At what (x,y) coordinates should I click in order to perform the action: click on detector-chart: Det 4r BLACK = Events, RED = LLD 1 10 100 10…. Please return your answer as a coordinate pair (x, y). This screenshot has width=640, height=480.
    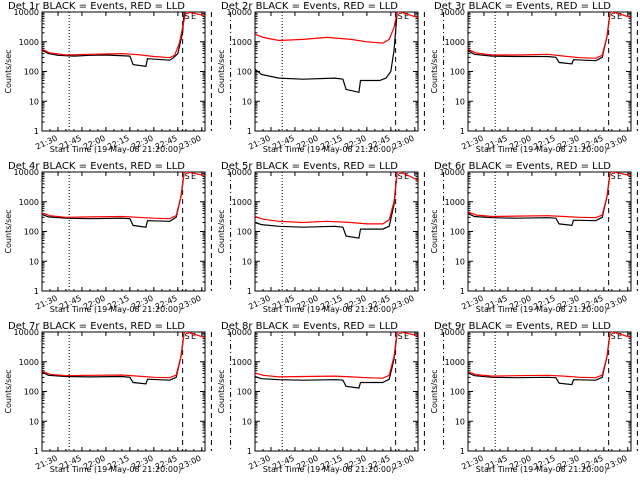
    Looking at the image, I should click on (116, 240).